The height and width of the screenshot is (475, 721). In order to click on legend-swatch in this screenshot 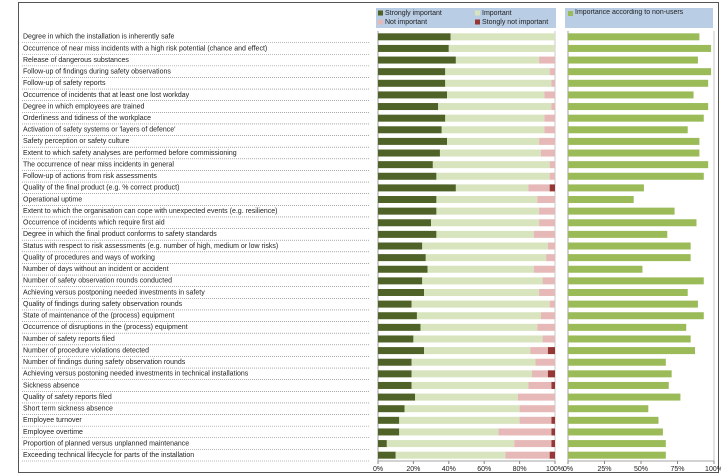, I will do `click(380, 13)`.